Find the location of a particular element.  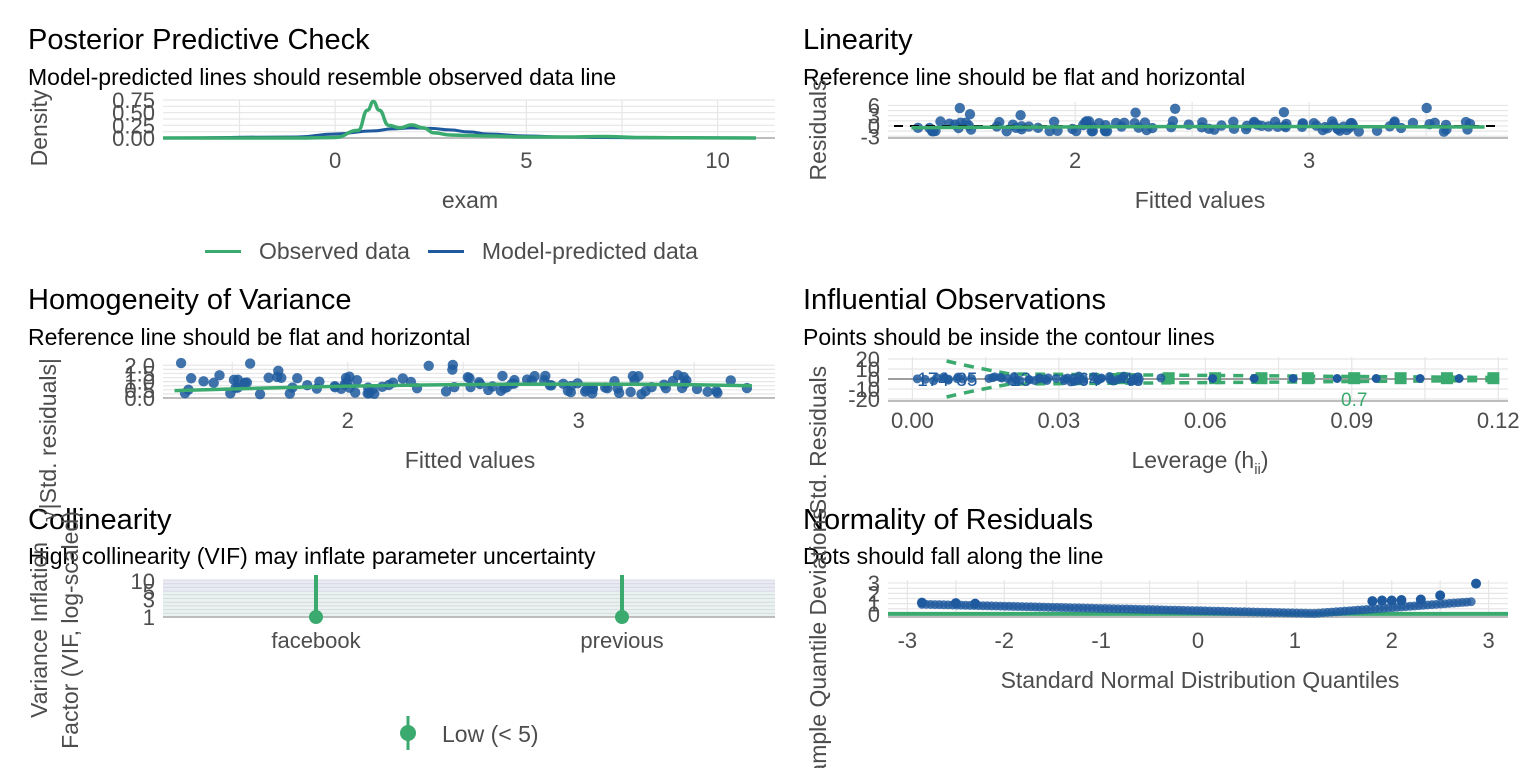

homogeneity-ytick-4: 2.0 is located at coordinates (139, 365).